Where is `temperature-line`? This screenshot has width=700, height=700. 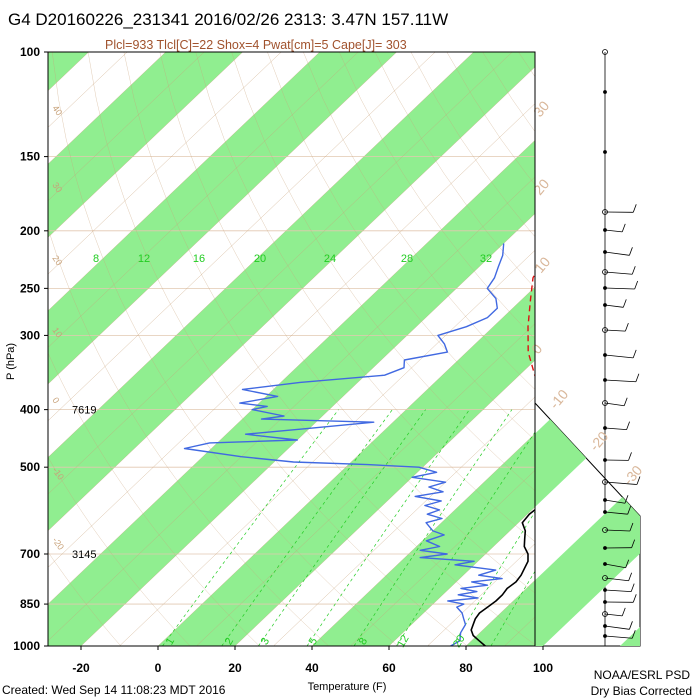 temperature-line is located at coordinates (502, 577).